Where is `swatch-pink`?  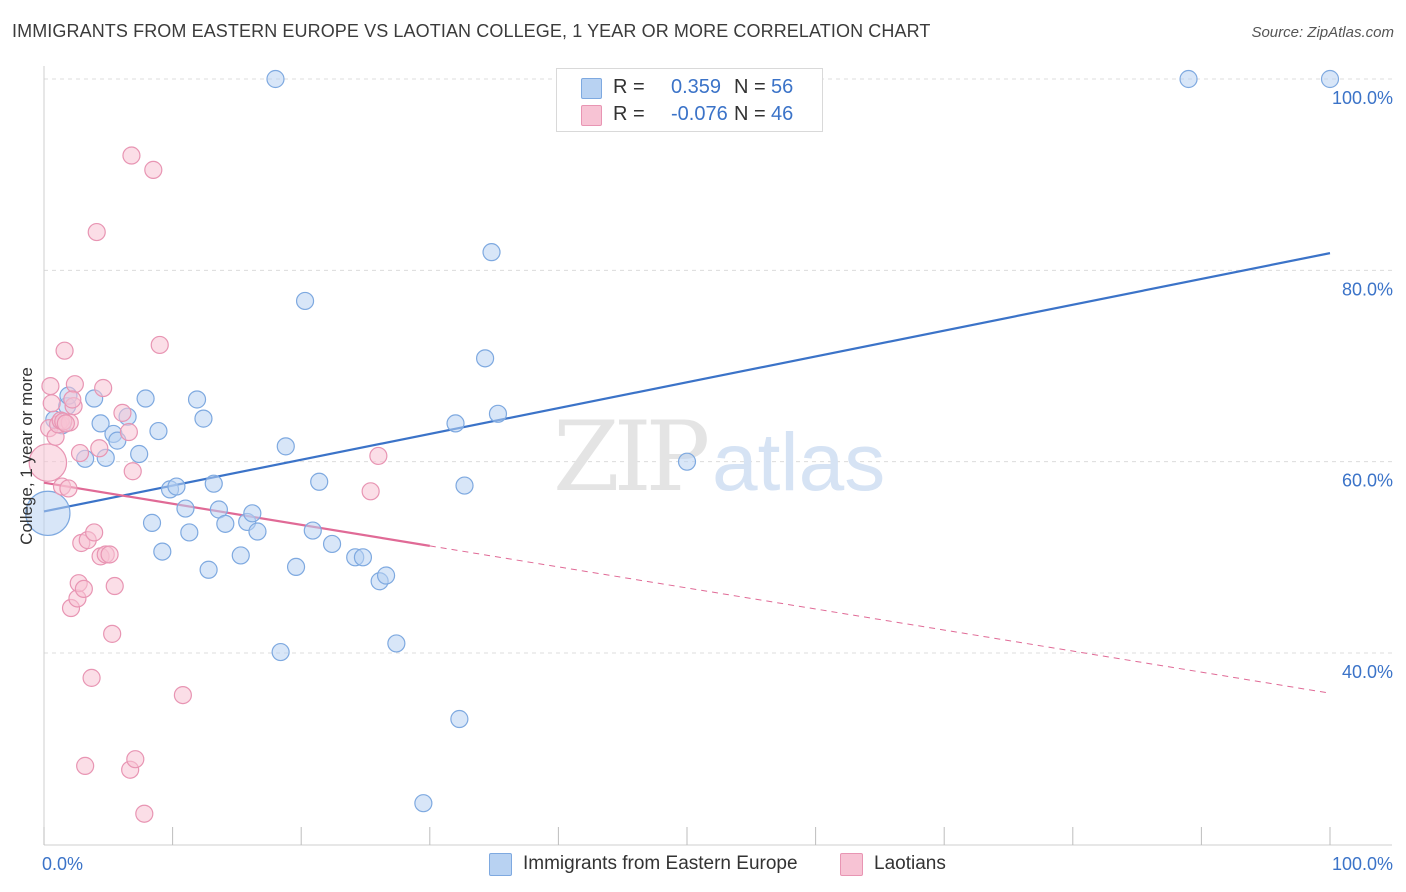 swatch-pink is located at coordinates (591, 115).